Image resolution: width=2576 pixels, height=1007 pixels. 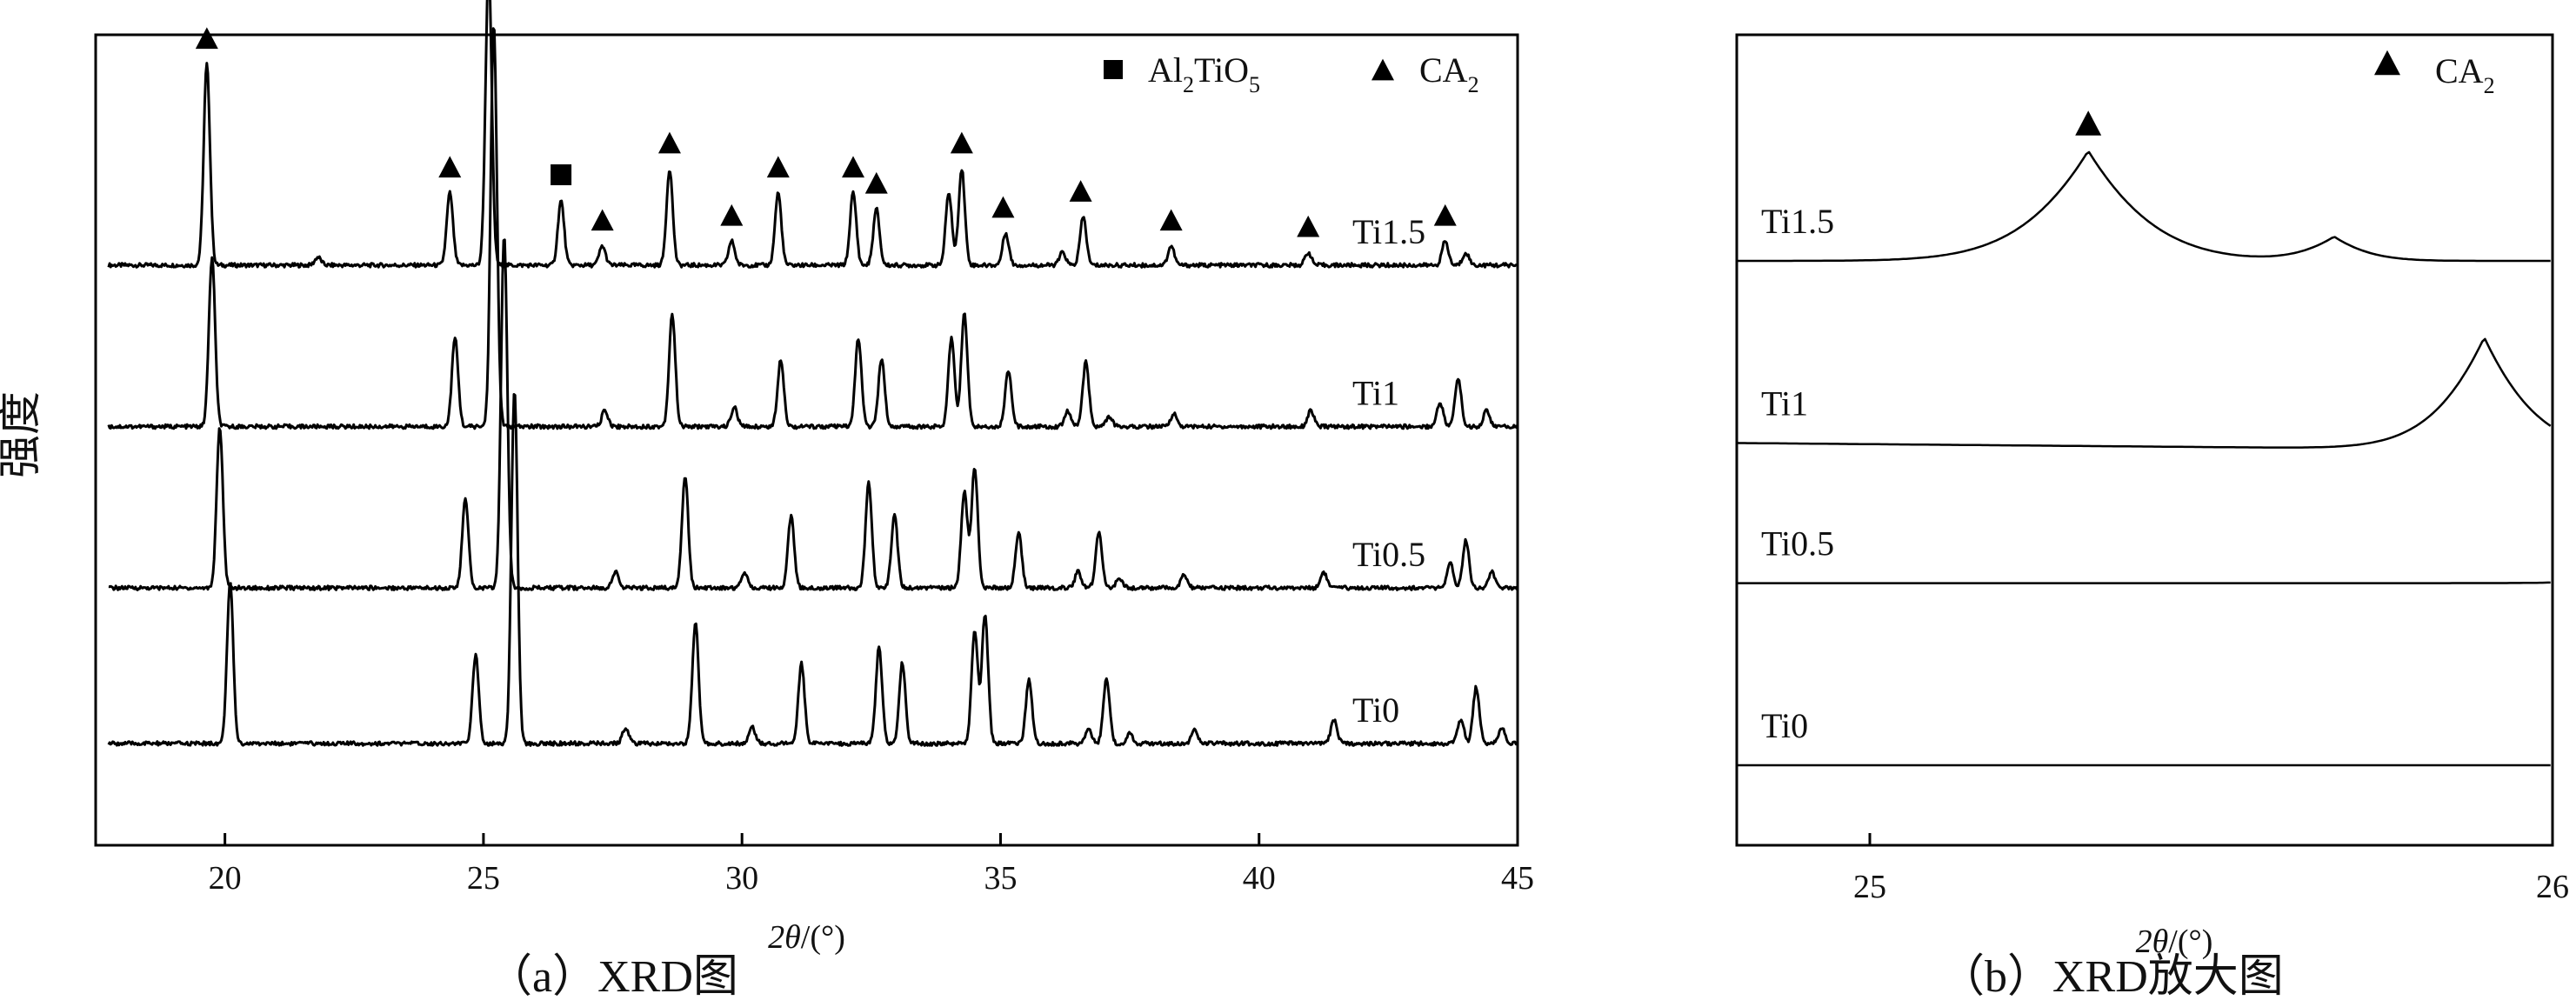 What do you see at coordinates (1291, 73) in the screenshot?
I see `legend: Al2TiO5 CA2` at bounding box center [1291, 73].